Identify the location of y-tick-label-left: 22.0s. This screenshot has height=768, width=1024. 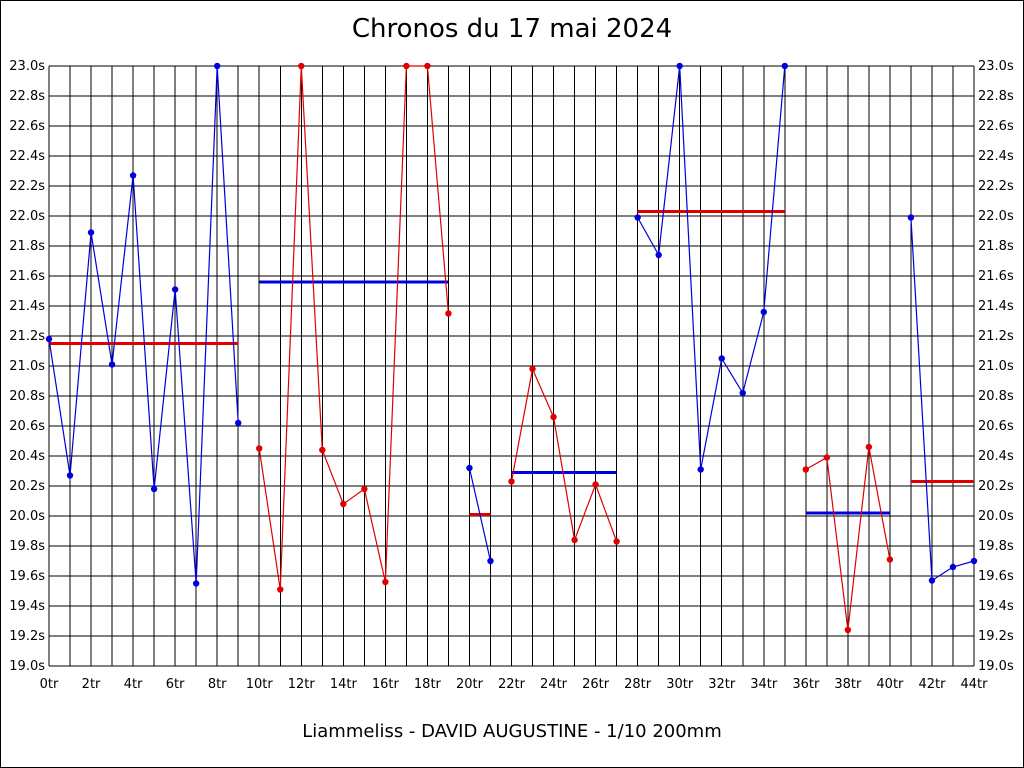
(27, 216).